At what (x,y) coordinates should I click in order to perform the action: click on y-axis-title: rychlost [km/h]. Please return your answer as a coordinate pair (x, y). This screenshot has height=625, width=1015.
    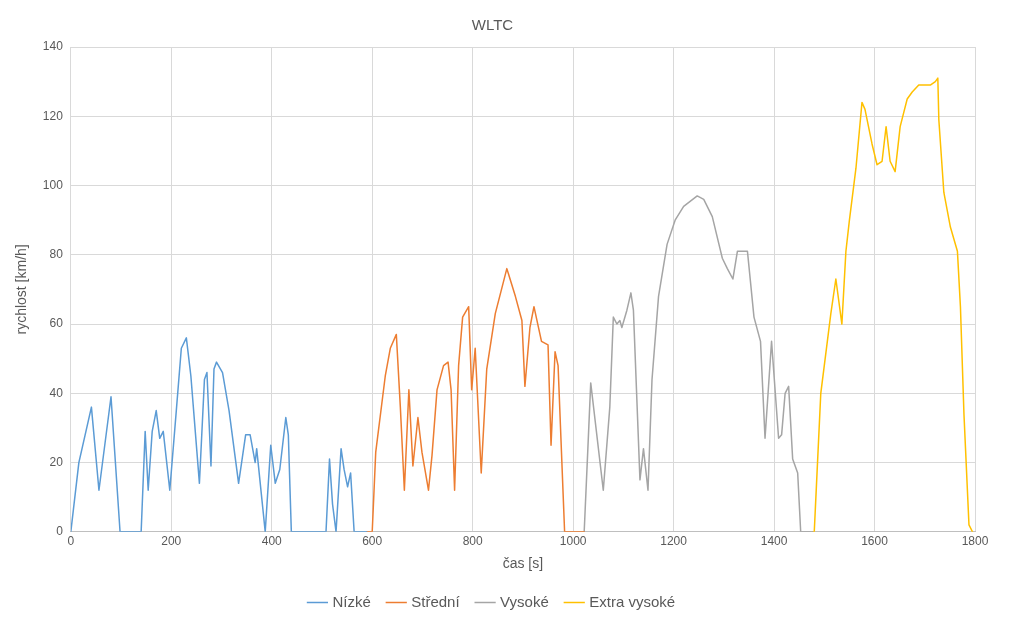
    Looking at the image, I should click on (21, 289).